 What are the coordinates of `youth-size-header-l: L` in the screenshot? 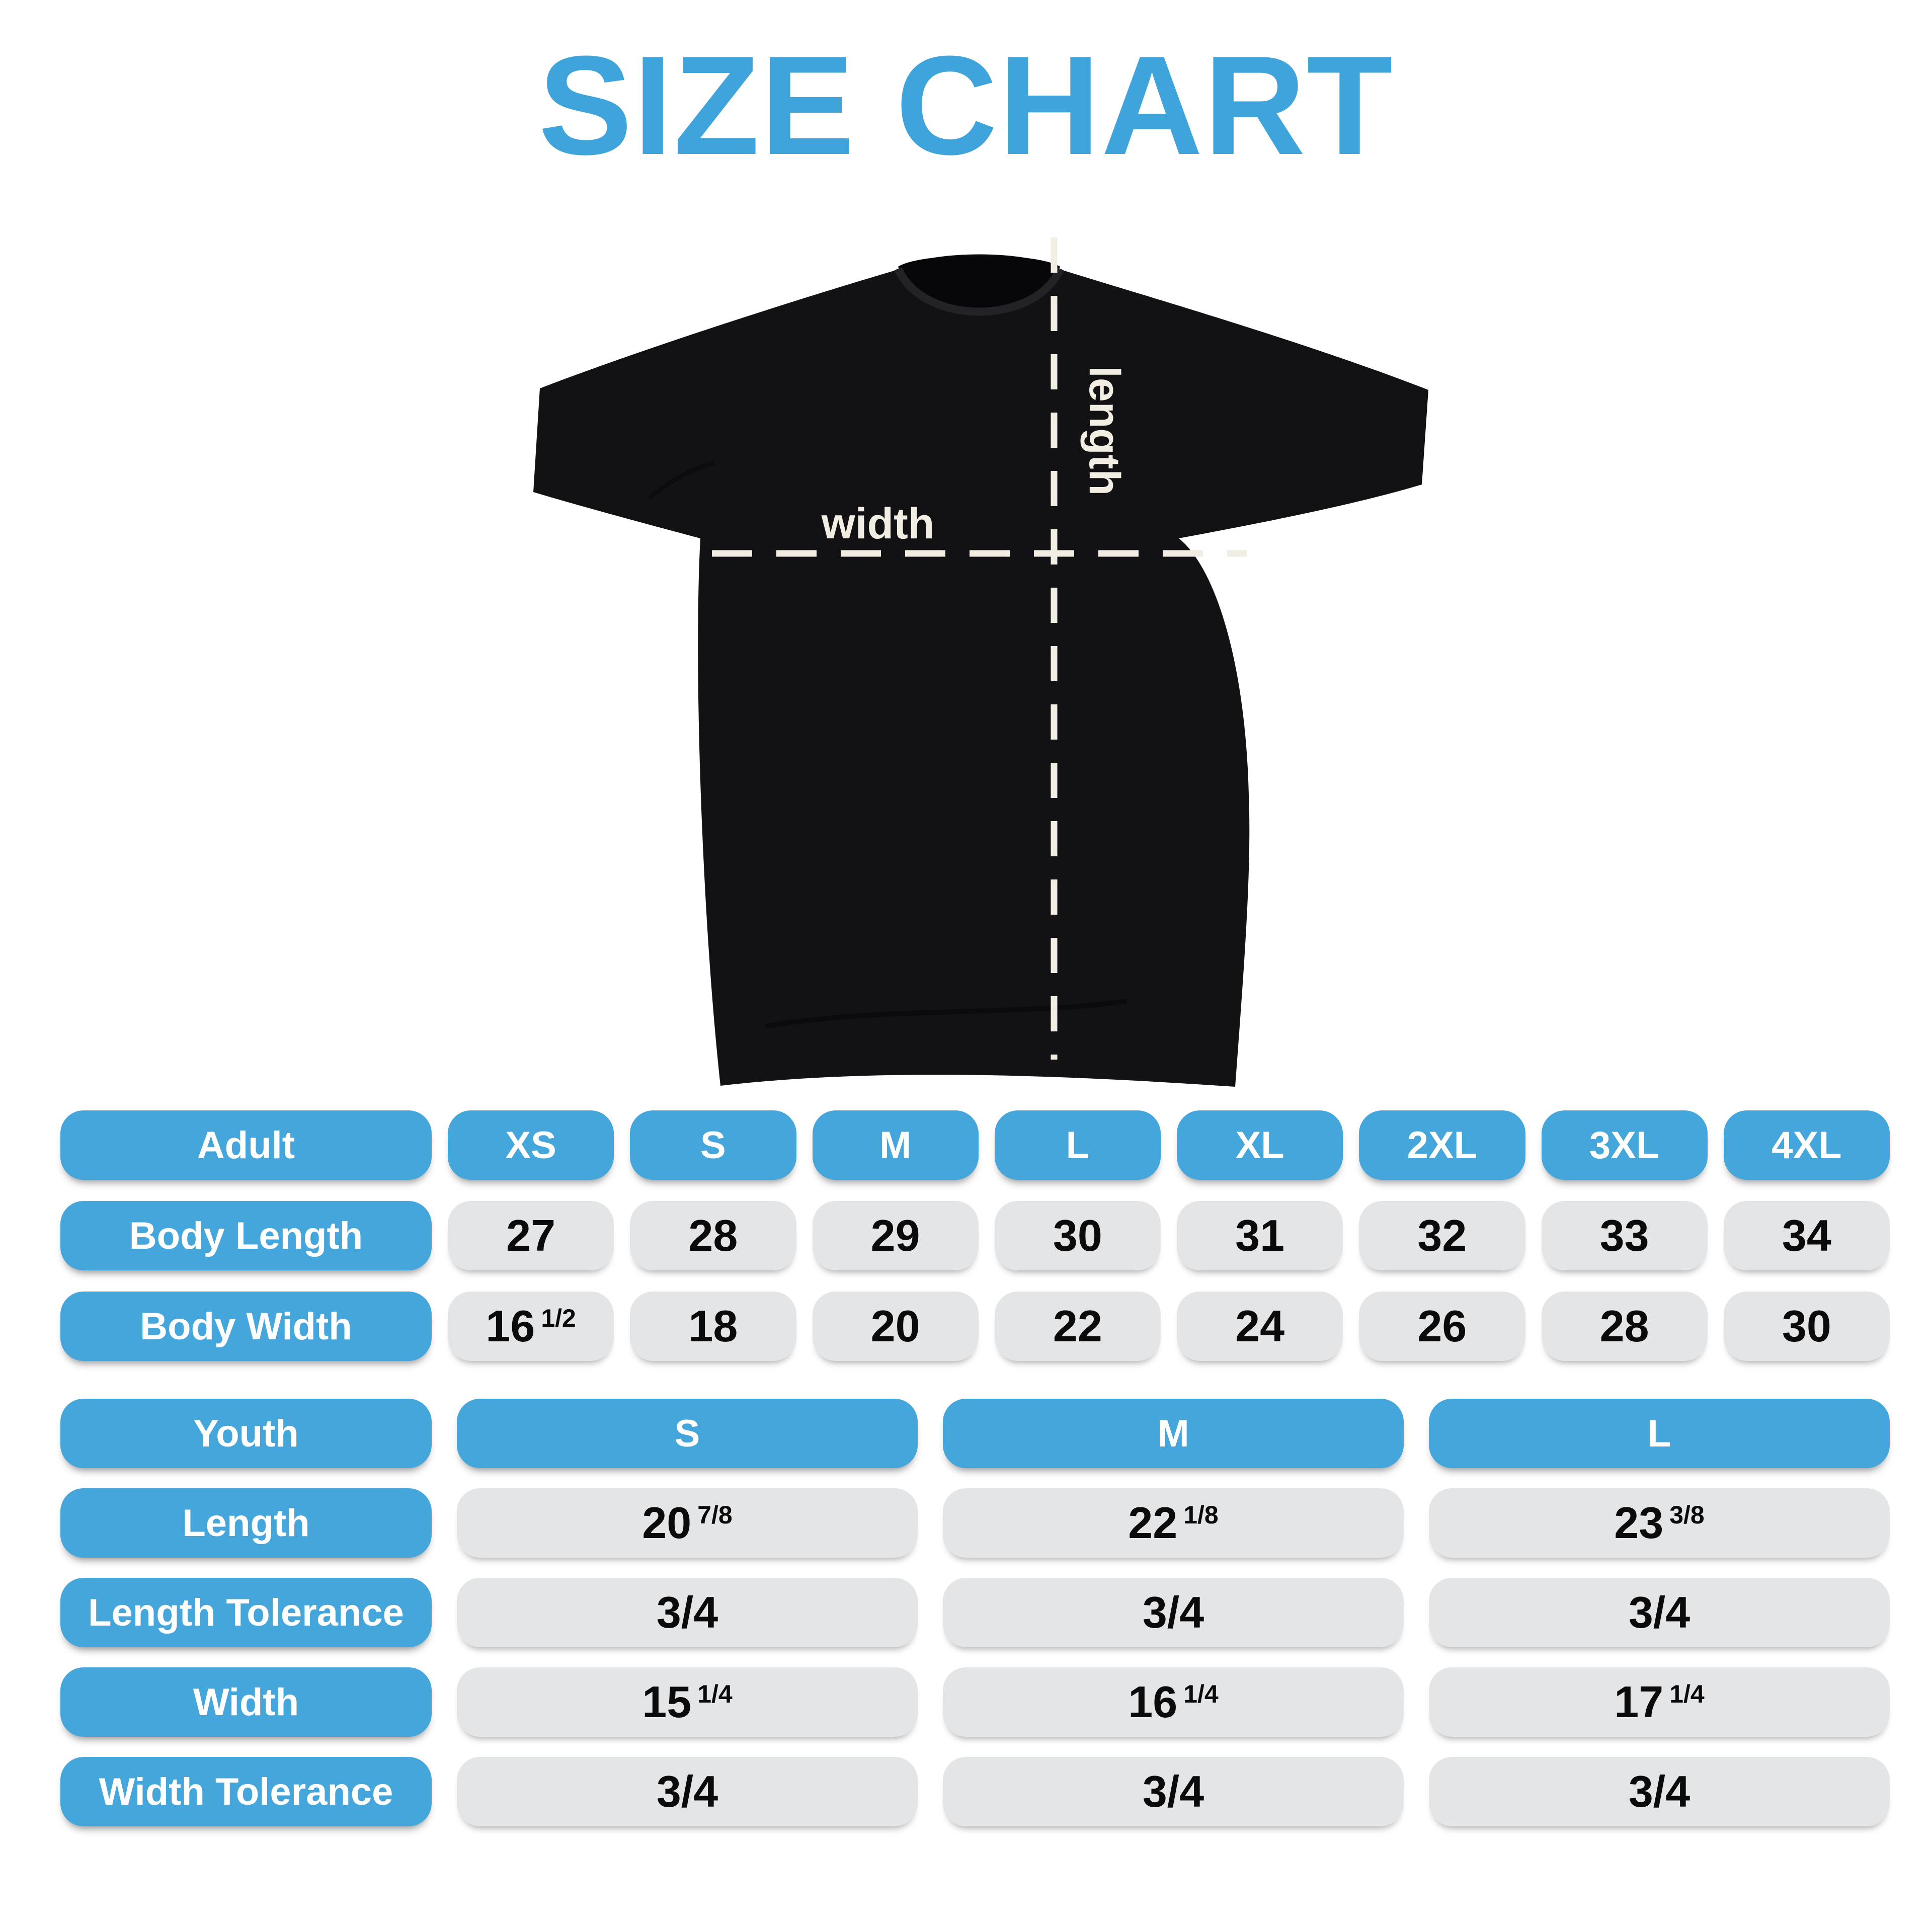 It's located at (1659, 1433).